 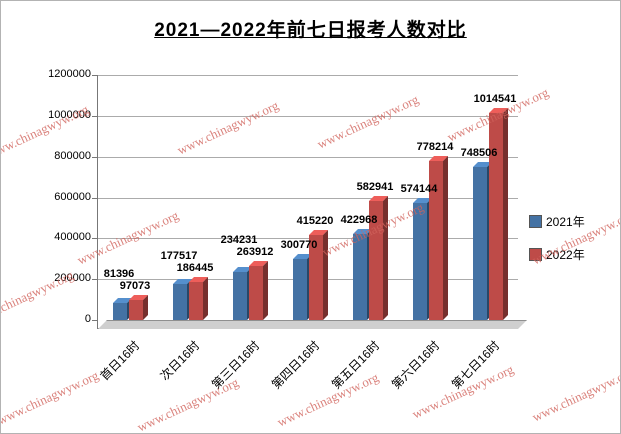 What do you see at coordinates (480, 243) in the screenshot?
I see `bar-2021年-第七日16时` at bounding box center [480, 243].